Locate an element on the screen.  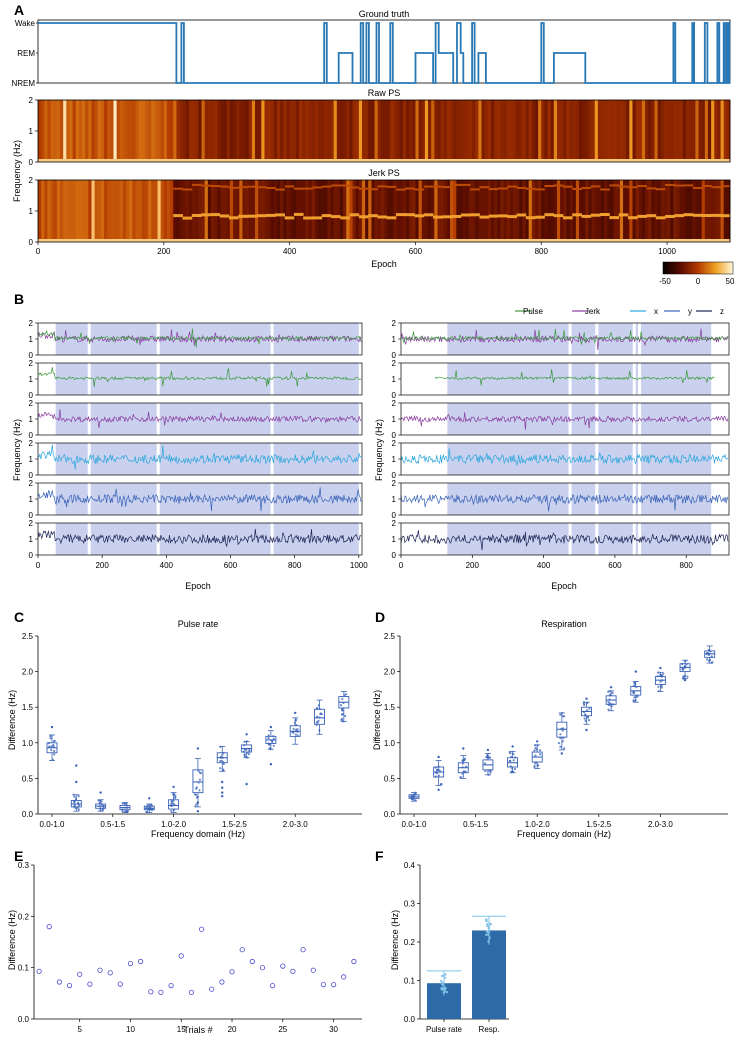
summary-bar-chart: 0.0 0.1 0.2 0.3 0.4 Pulse rate Resp. is located at coordinates (456, 947).